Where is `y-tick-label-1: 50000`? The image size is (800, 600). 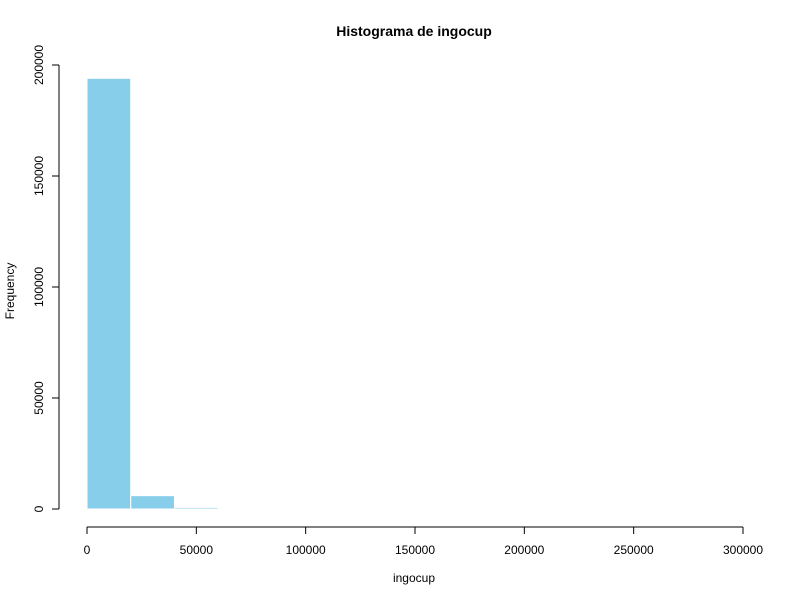 y-tick-label-1: 50000 is located at coordinates (39, 398).